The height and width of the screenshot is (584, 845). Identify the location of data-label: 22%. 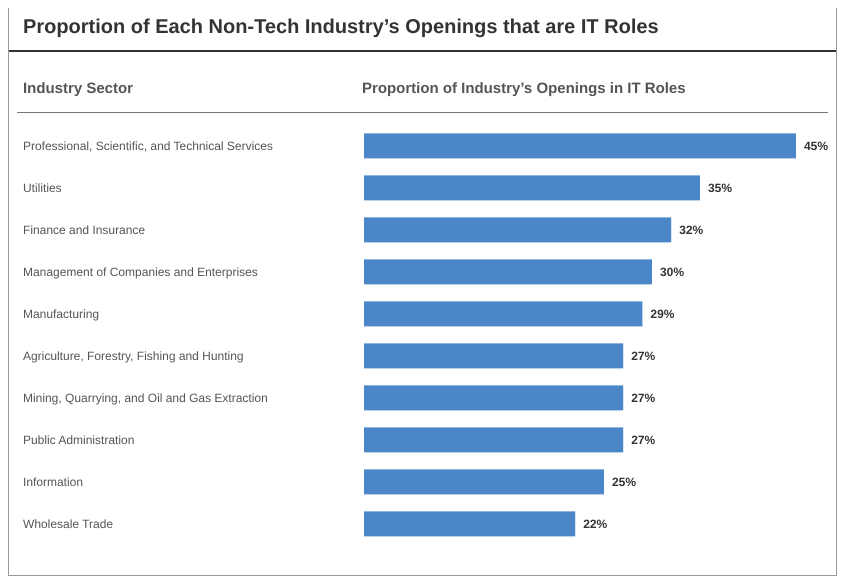
(595, 524).